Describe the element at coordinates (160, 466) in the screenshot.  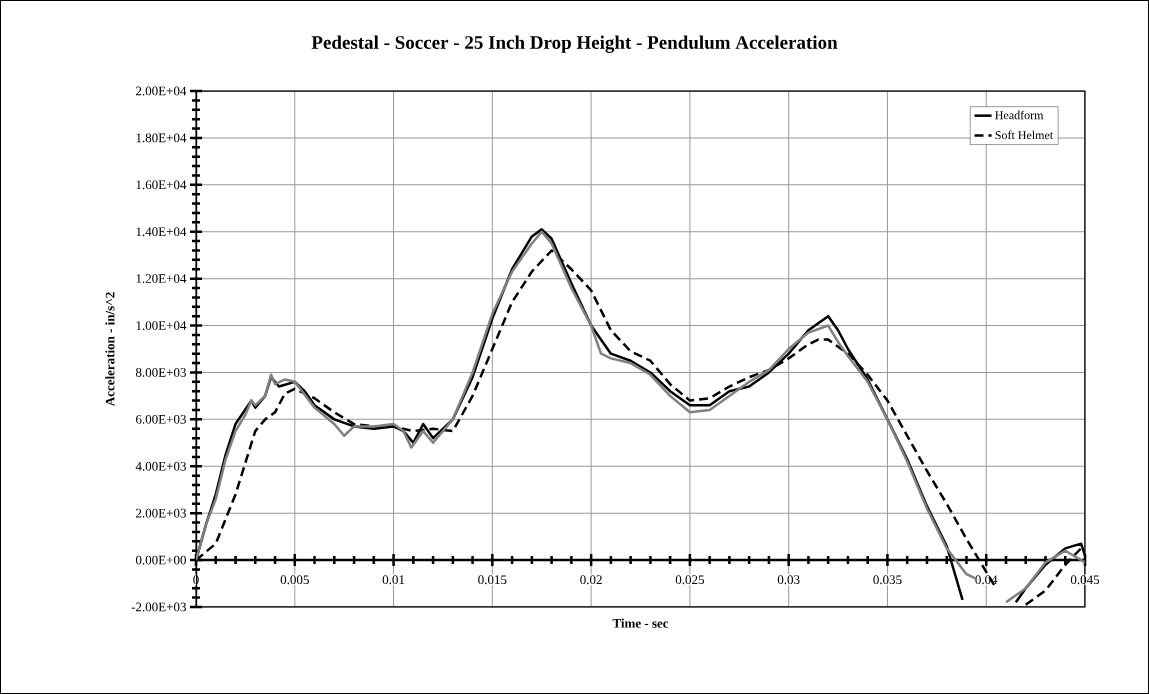
I see `y-tick-label: 4.00E+03` at that location.